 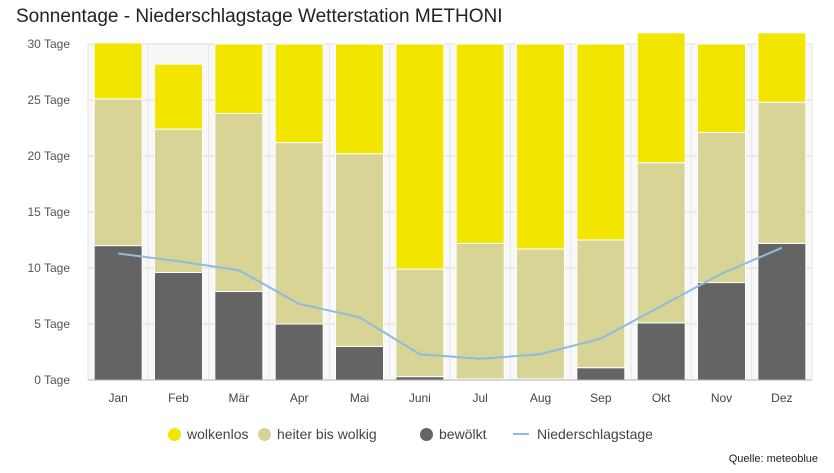 I want to click on bar-heiter-bis-wolkig-nov, so click(x=721, y=207).